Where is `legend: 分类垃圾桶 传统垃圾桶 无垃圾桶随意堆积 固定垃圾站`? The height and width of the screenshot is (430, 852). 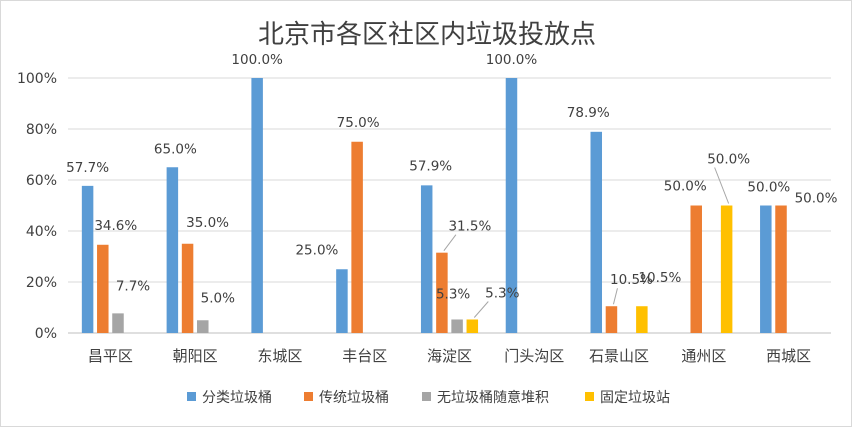
legend: 分类垃圾桶 传统垃圾桶 无垃圾桶随意堆积 固定垃圾站 is located at coordinates (428, 397).